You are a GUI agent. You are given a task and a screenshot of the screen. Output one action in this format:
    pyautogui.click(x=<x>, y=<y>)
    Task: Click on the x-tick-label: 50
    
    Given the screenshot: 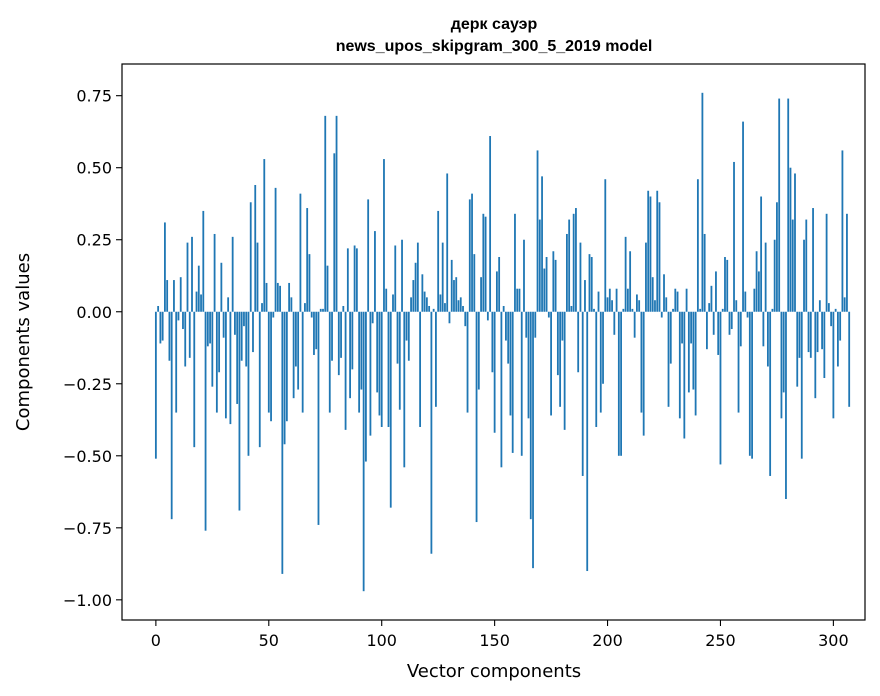 What is the action you would take?
    pyautogui.click(x=269, y=640)
    